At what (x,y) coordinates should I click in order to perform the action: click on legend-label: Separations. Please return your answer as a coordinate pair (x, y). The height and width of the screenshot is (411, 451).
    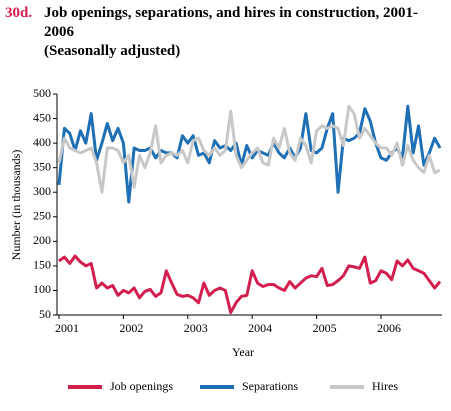
    Looking at the image, I should click on (270, 386).